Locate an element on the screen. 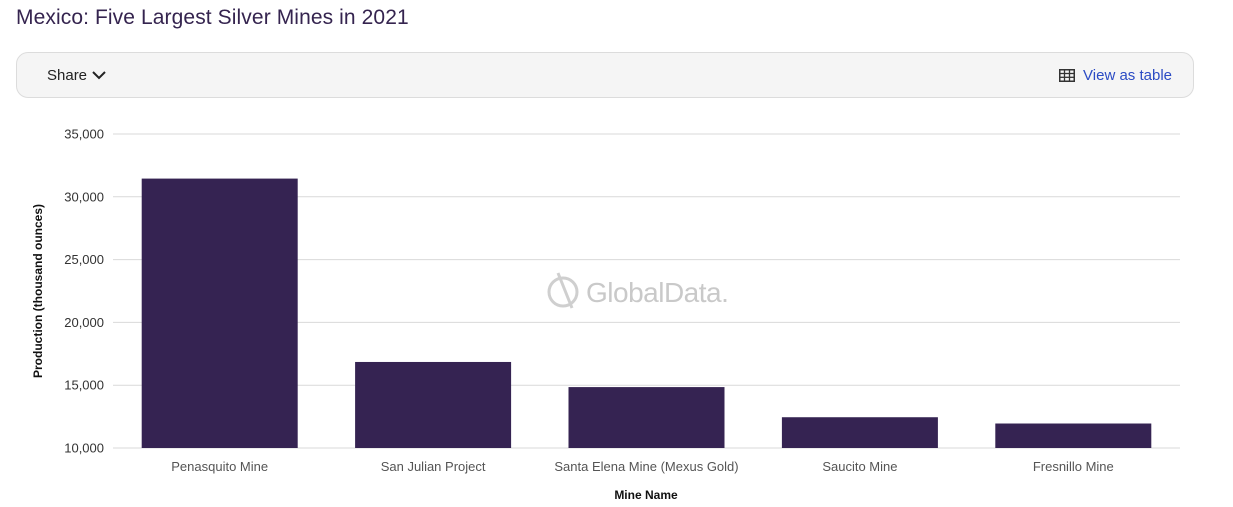 The image size is (1233, 507). y-tick-label: 20,000 is located at coordinates (84, 322).